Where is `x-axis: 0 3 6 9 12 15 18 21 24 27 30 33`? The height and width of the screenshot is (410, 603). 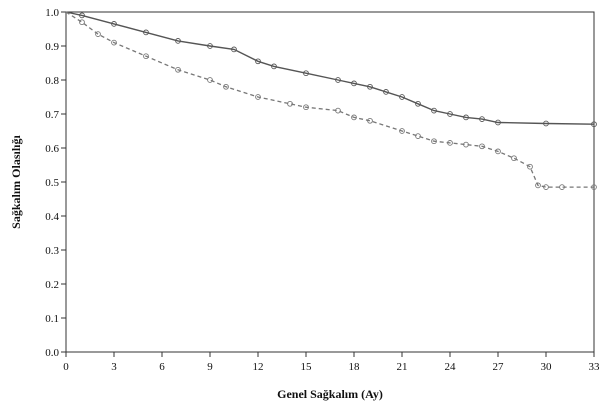 x-axis: 0 3 6 9 12 15 18 21 24 27 30 33 is located at coordinates (331, 362).